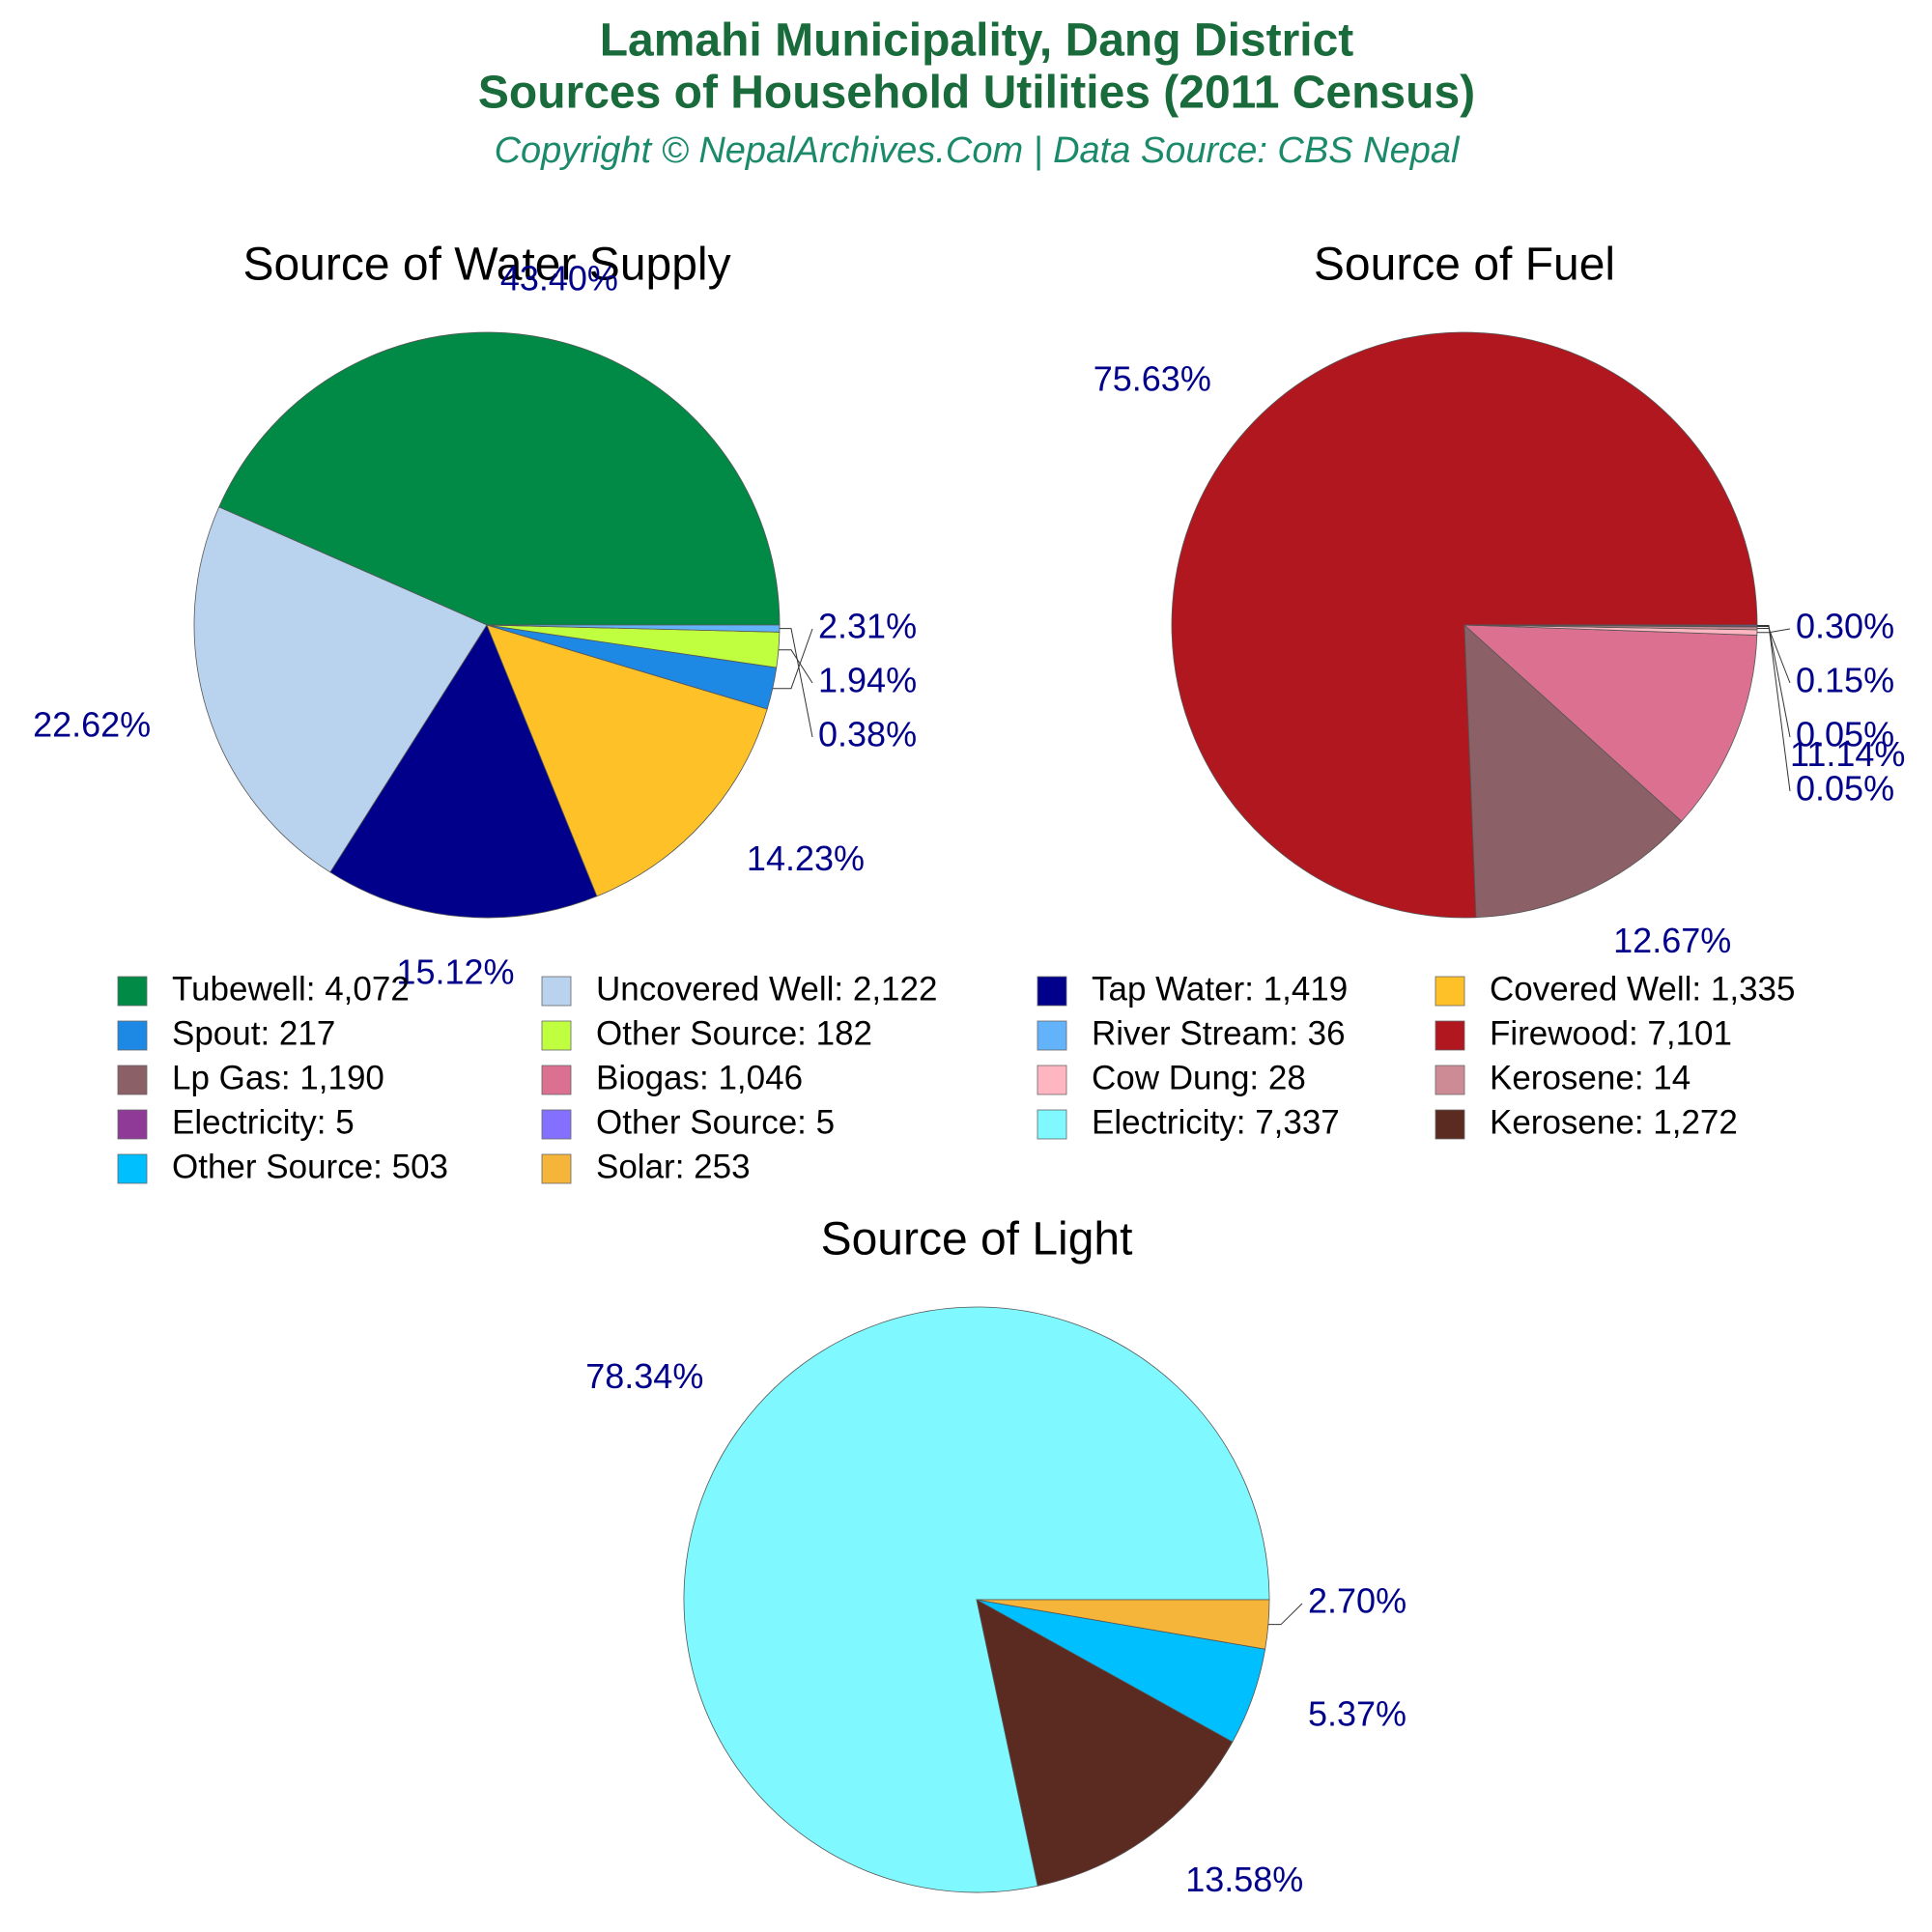 This screenshot has height=1932, width=1932. What do you see at coordinates (1244, 1879) in the screenshot?
I see `percent-label: 13.58%` at bounding box center [1244, 1879].